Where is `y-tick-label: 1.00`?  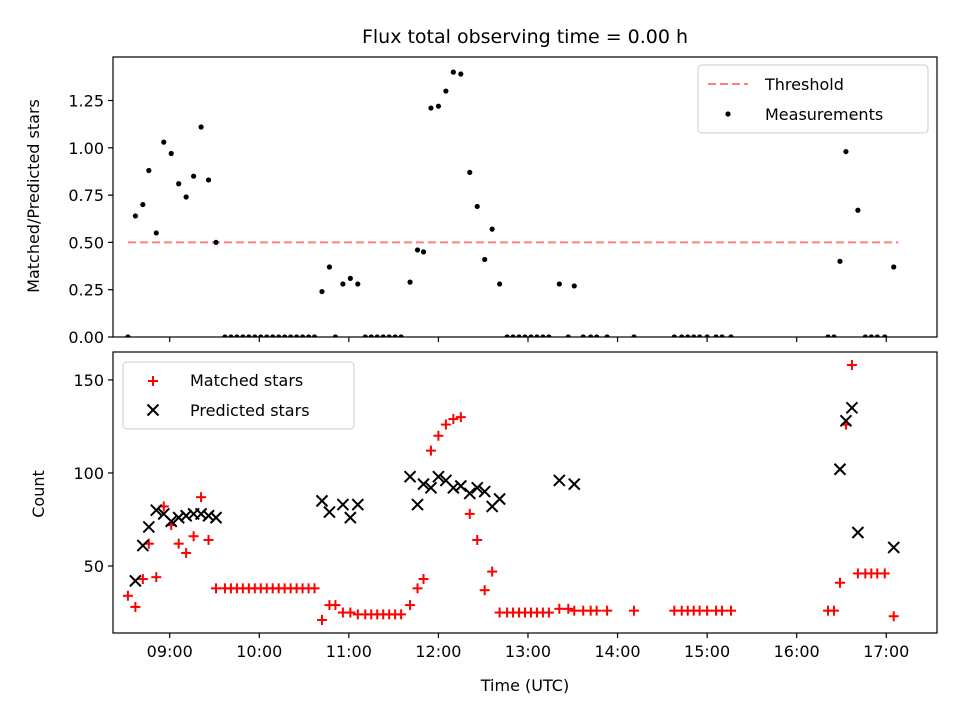 y-tick-label: 1.00 is located at coordinates (86, 148).